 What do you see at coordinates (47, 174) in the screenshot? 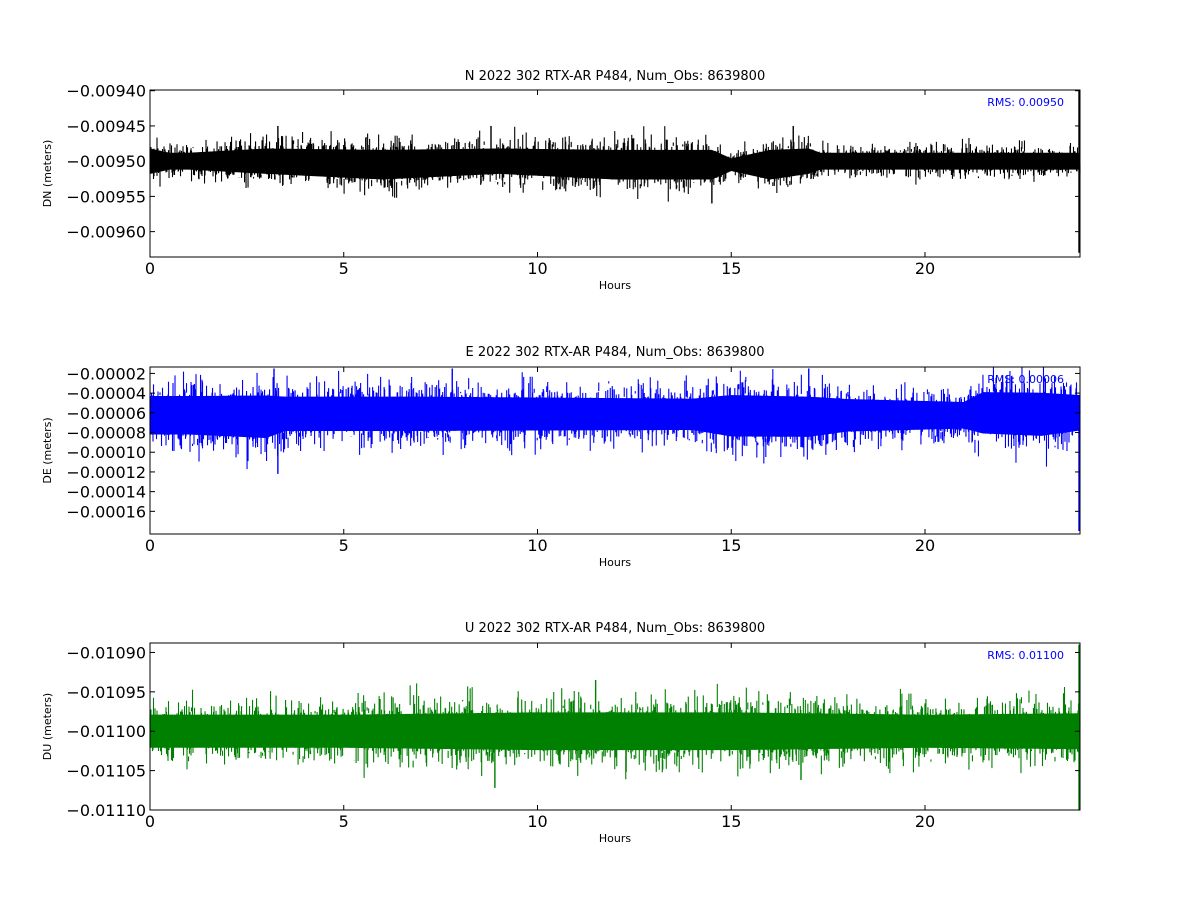
I see `panel-n-ylabel: DN (meters)` at bounding box center [47, 174].